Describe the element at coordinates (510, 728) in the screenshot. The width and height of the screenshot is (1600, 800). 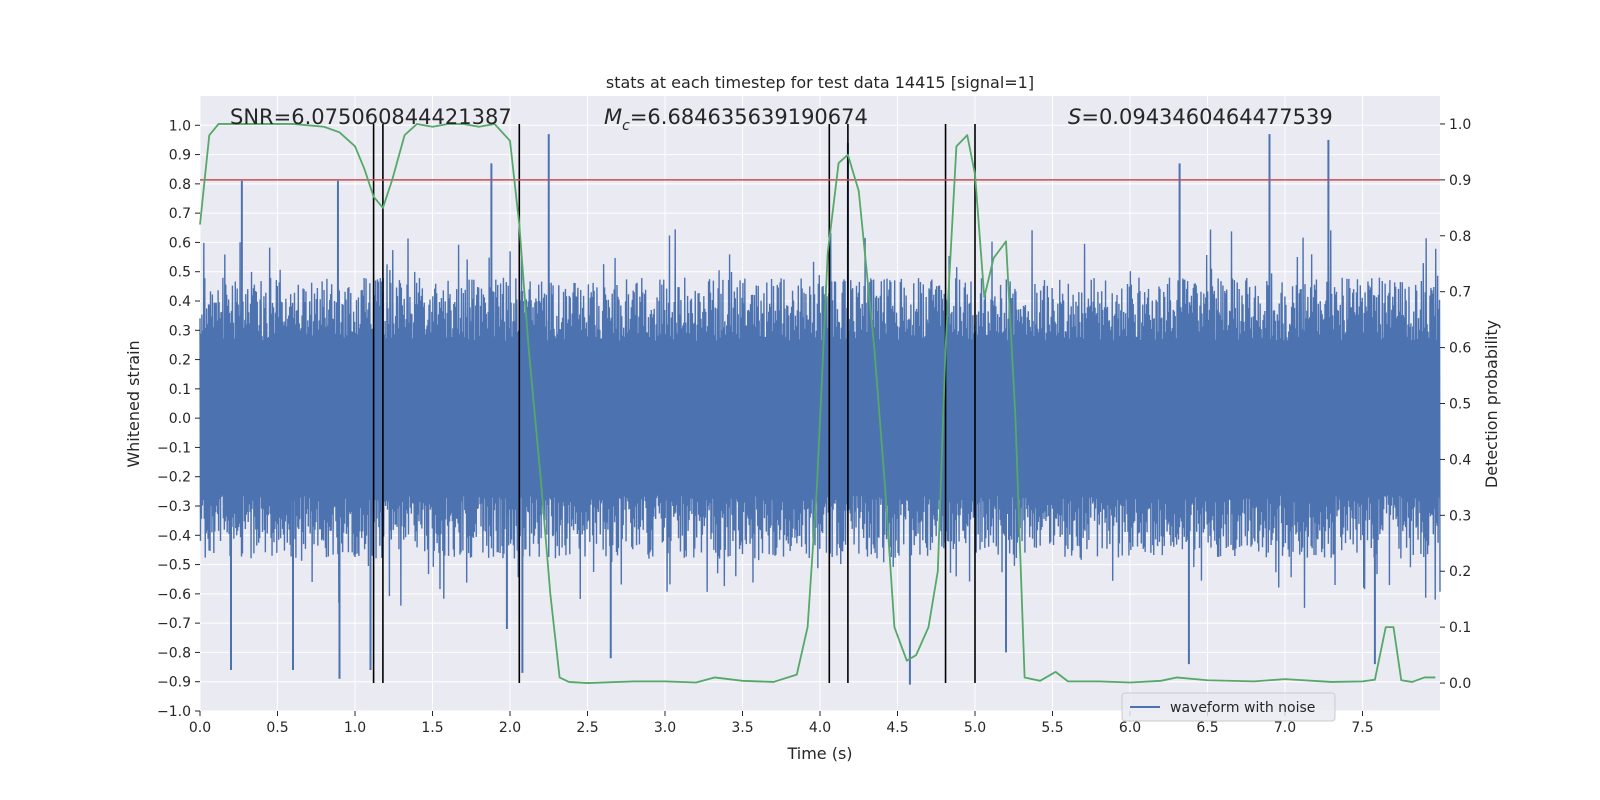
I see `x-tick-label: 2.0` at that location.